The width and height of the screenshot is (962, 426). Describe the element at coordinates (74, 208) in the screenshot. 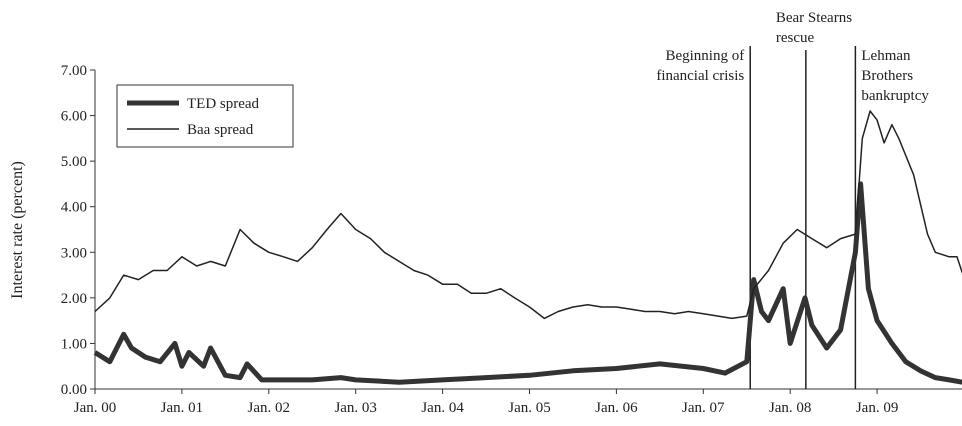

I see `y-tick-label: 4.00` at that location.